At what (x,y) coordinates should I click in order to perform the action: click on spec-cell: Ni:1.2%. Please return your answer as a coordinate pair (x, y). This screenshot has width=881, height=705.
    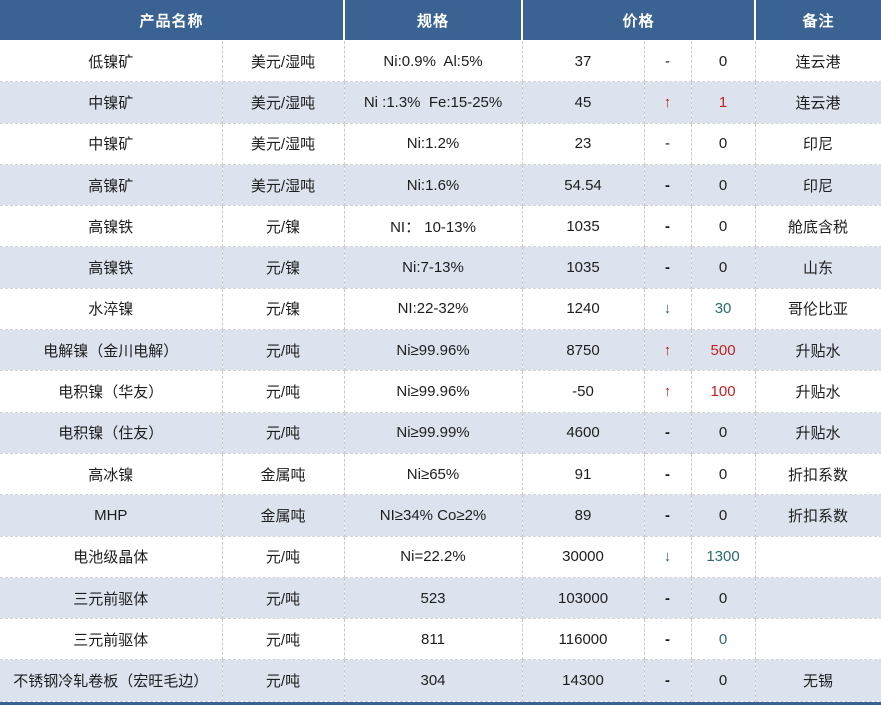
    Looking at the image, I should click on (433, 144).